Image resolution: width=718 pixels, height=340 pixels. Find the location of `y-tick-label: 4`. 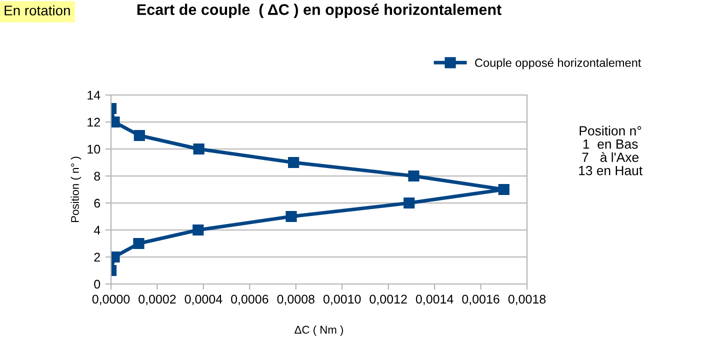

y-tick-label: 4 is located at coordinates (97, 230).